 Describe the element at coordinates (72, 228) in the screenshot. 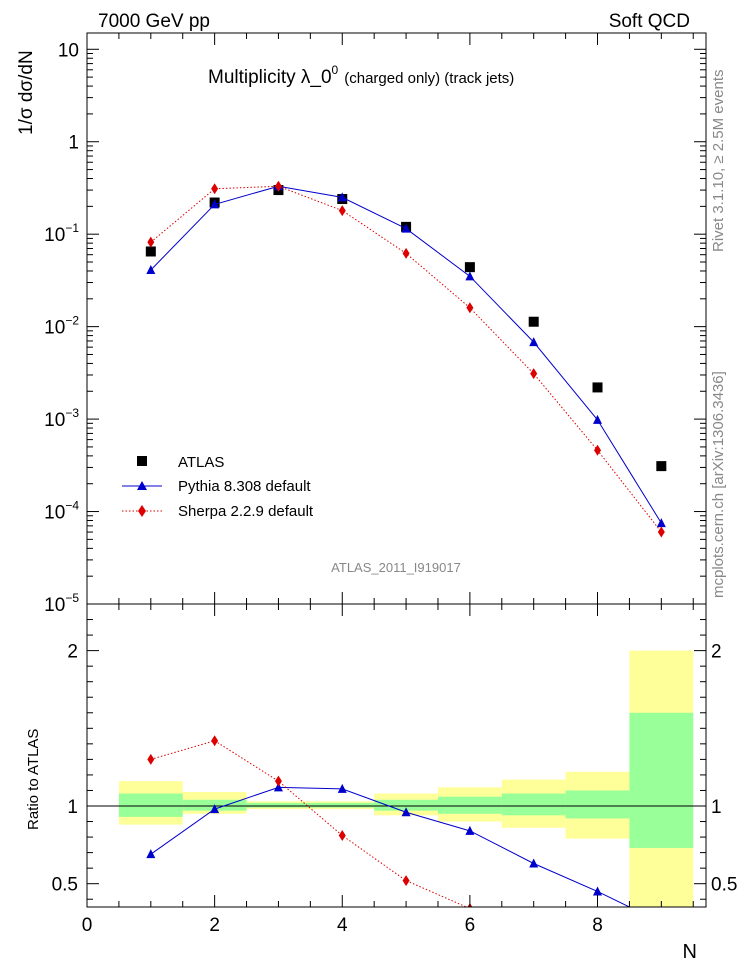

I see `main-y-tick-exponent: −1` at that location.